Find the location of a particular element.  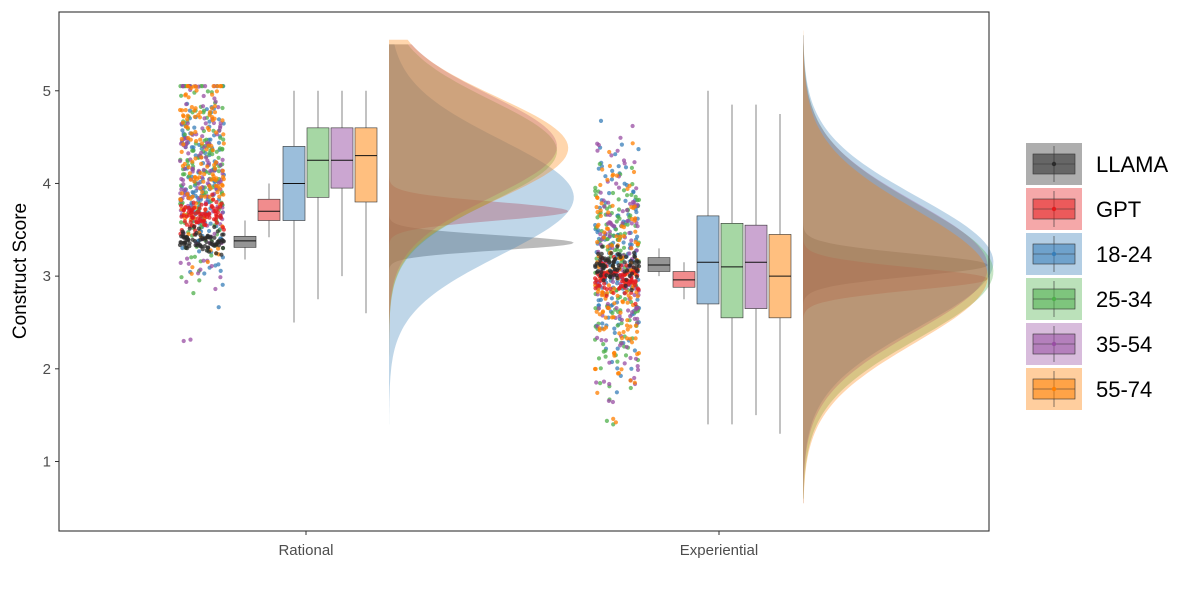

y-axis-title: Construct Score is located at coordinates (20, 271).